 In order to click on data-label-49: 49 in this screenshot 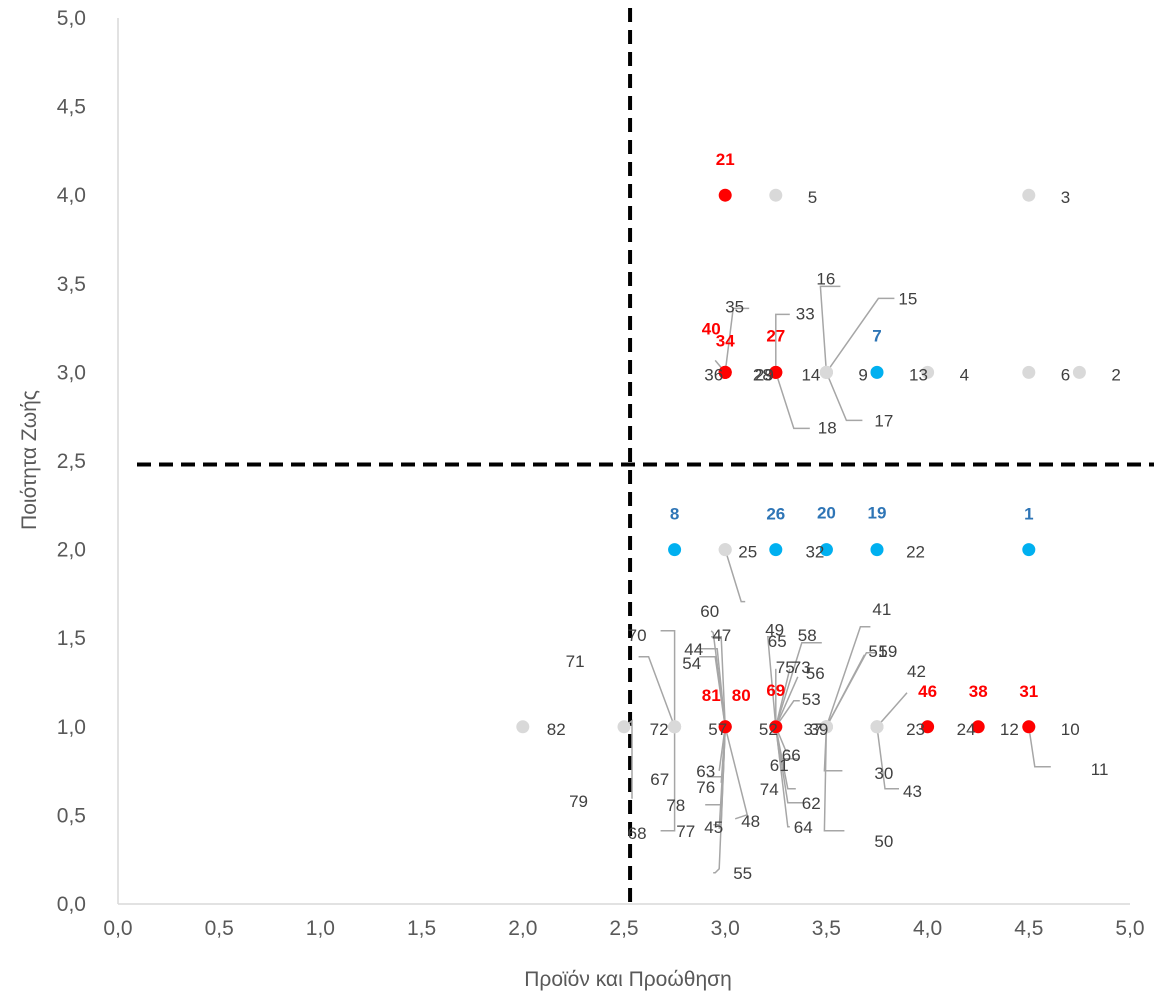, I will do `click(774, 630)`.